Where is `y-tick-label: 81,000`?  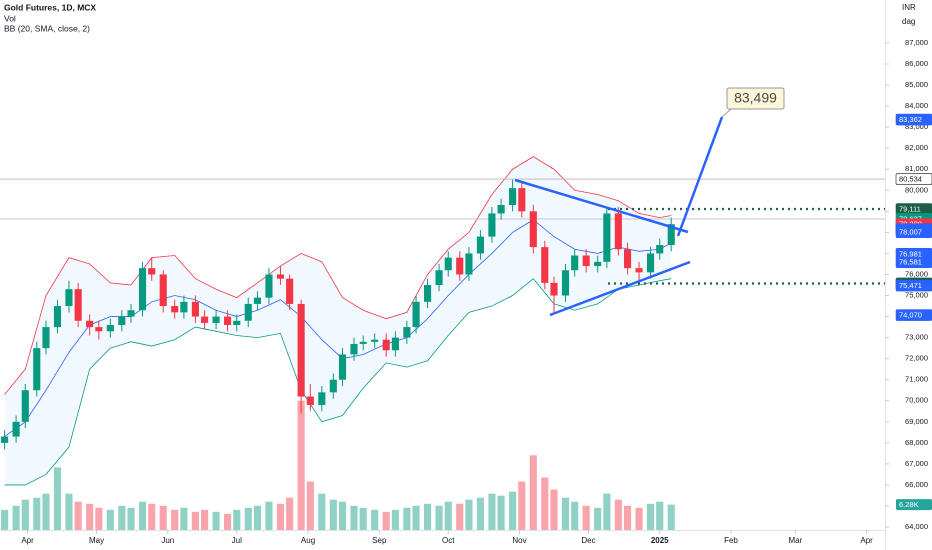 y-tick-label: 81,000 is located at coordinates (916, 168).